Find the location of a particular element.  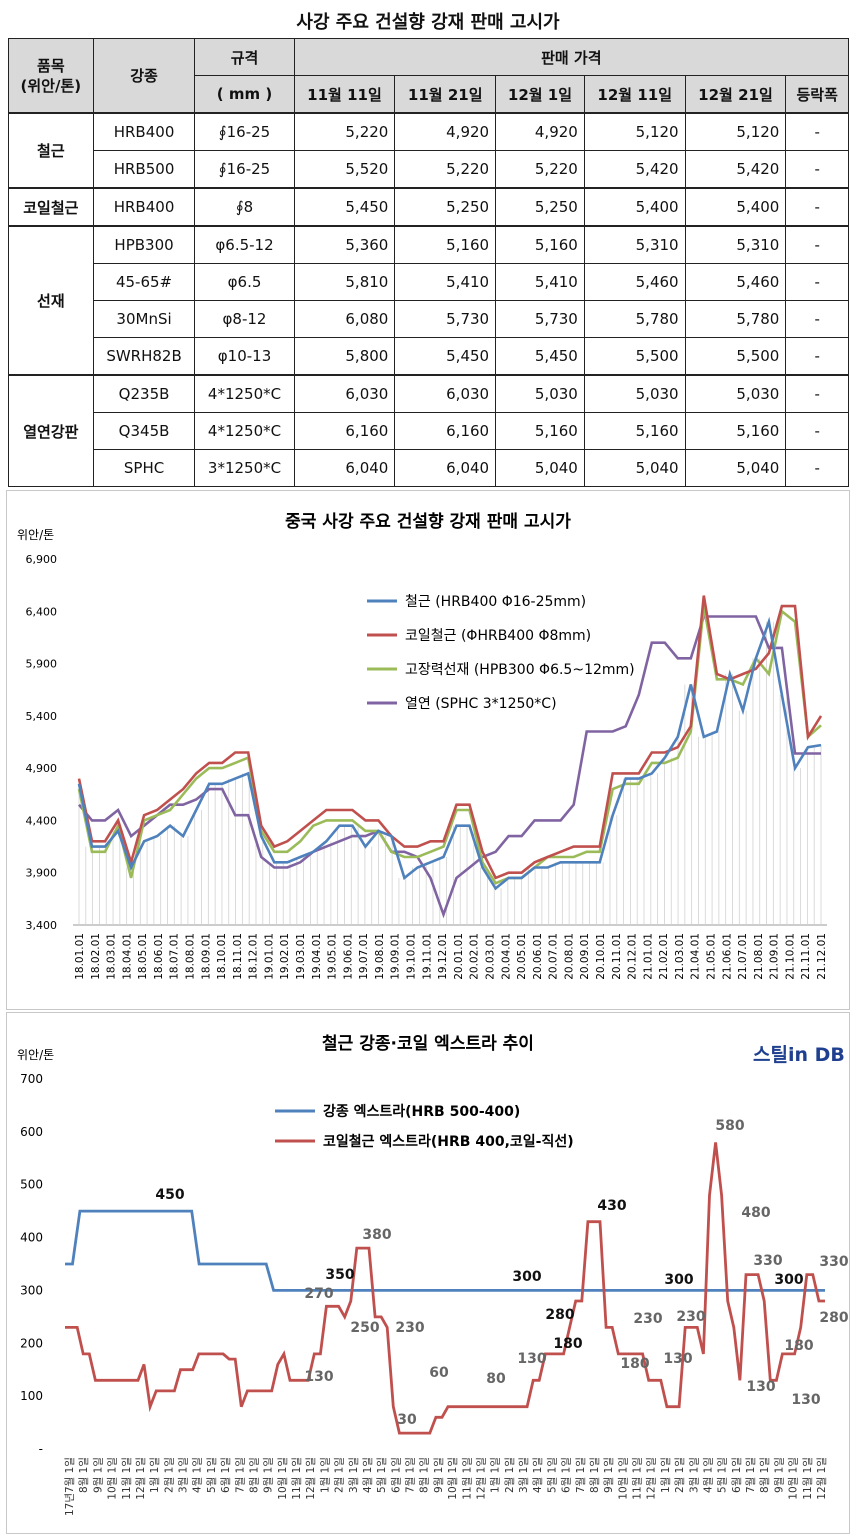

y-tick-label: 4,400 is located at coordinates (42, 820).